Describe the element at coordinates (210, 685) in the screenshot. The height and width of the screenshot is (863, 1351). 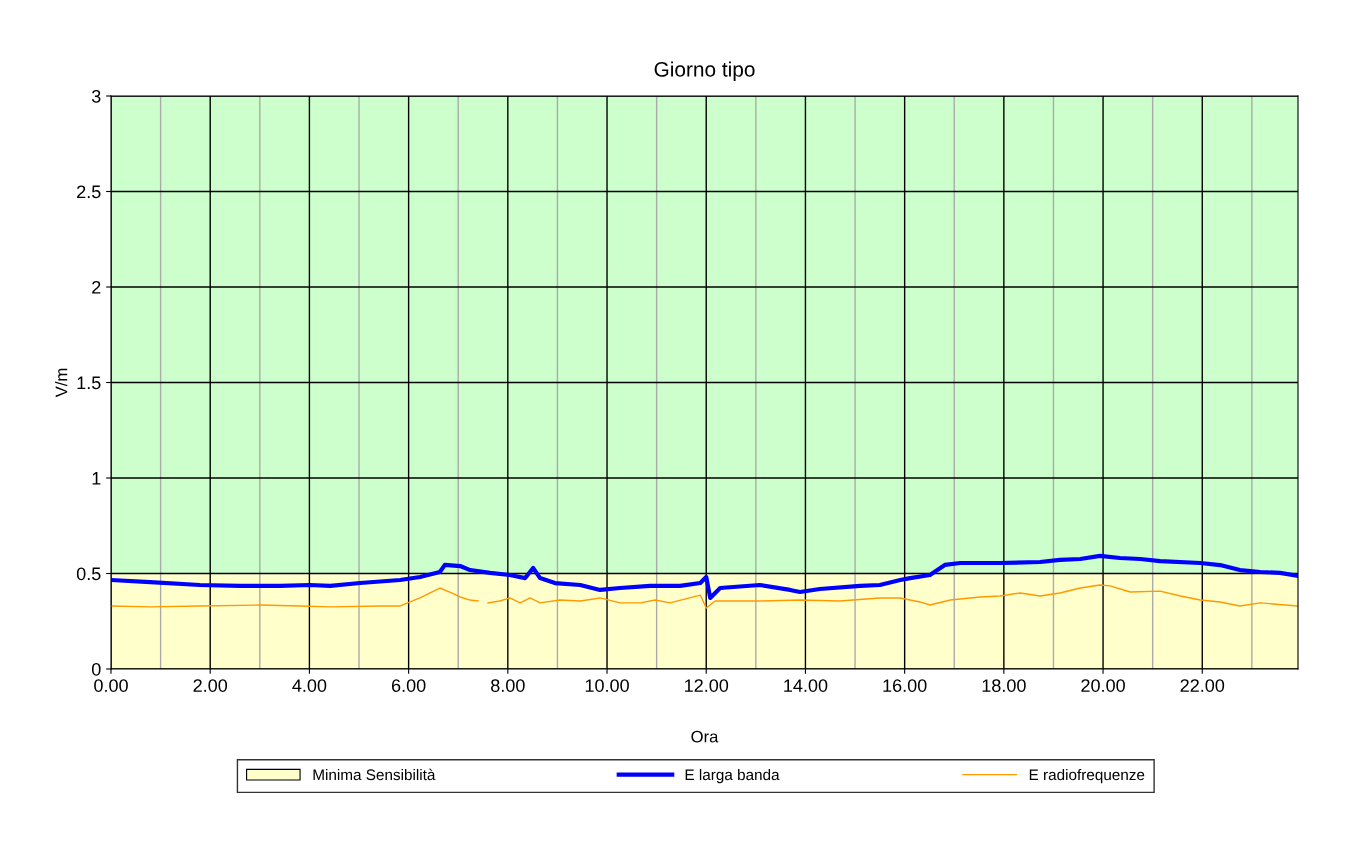
I see `x-tick-label: 2.00` at that location.